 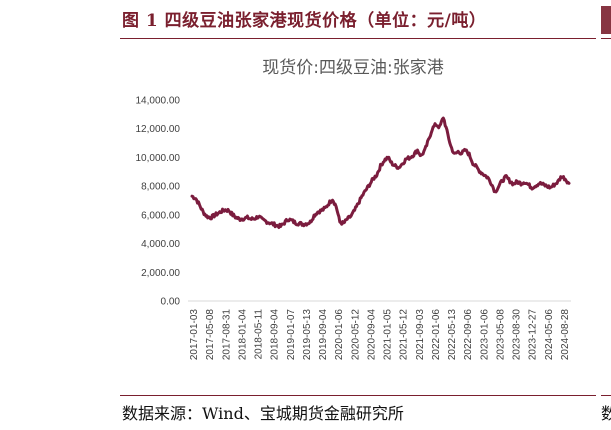 I want to click on y-tick-label: 4,000.00, so click(x=160, y=244).